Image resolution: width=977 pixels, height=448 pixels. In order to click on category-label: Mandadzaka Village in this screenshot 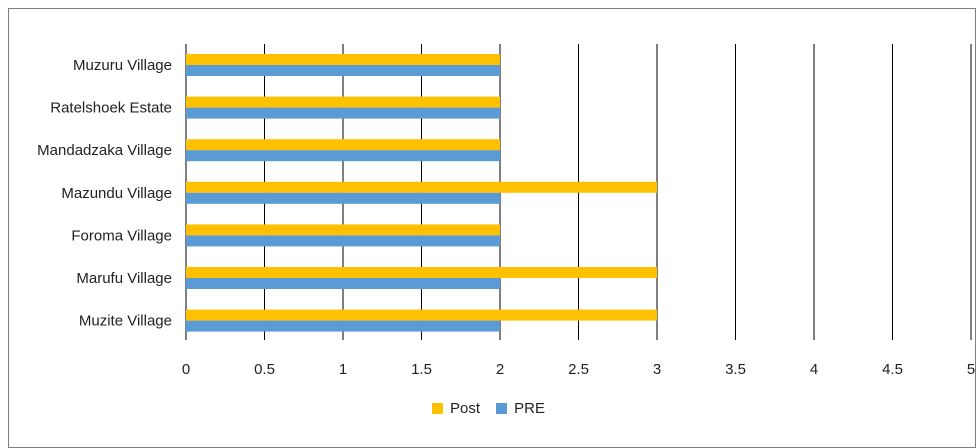, I will do `click(104, 150)`.